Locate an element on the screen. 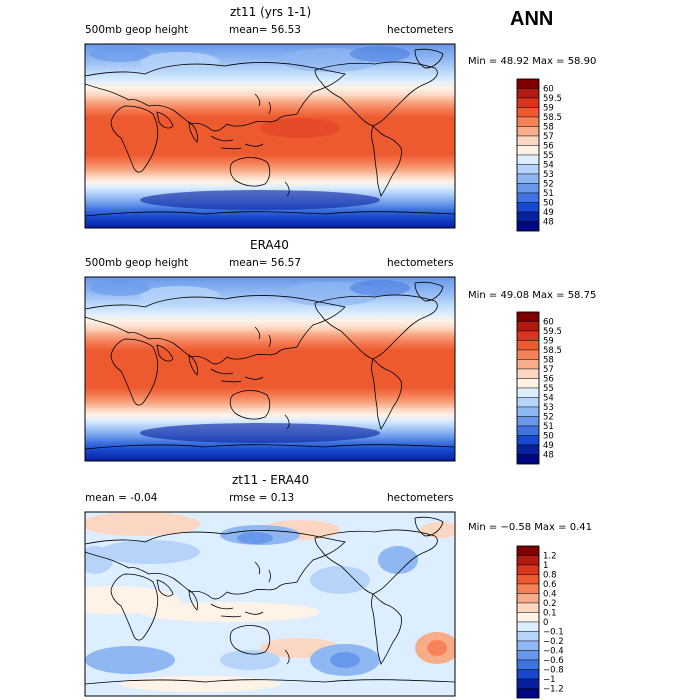 The height and width of the screenshot is (700, 700). colorbar-2-tick-label: 58 is located at coordinates (548, 361).